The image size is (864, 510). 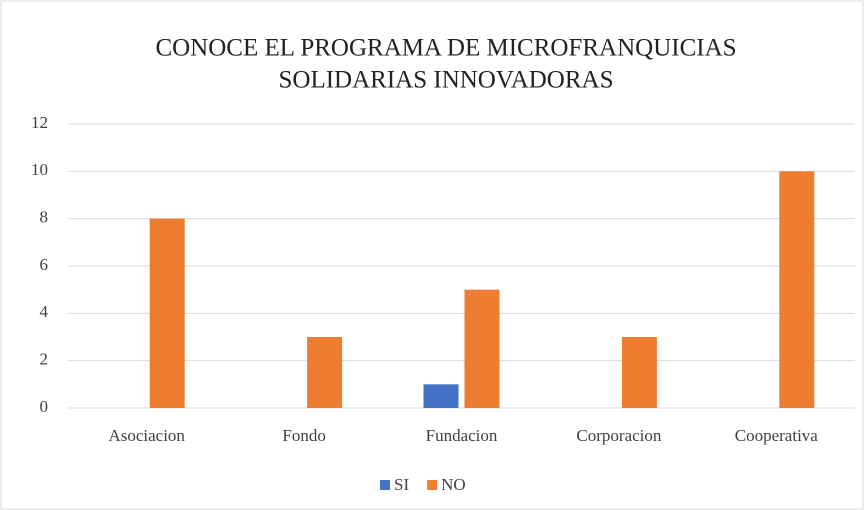 What do you see at coordinates (44, 217) in the screenshot?
I see `y-tick-label: 8` at bounding box center [44, 217].